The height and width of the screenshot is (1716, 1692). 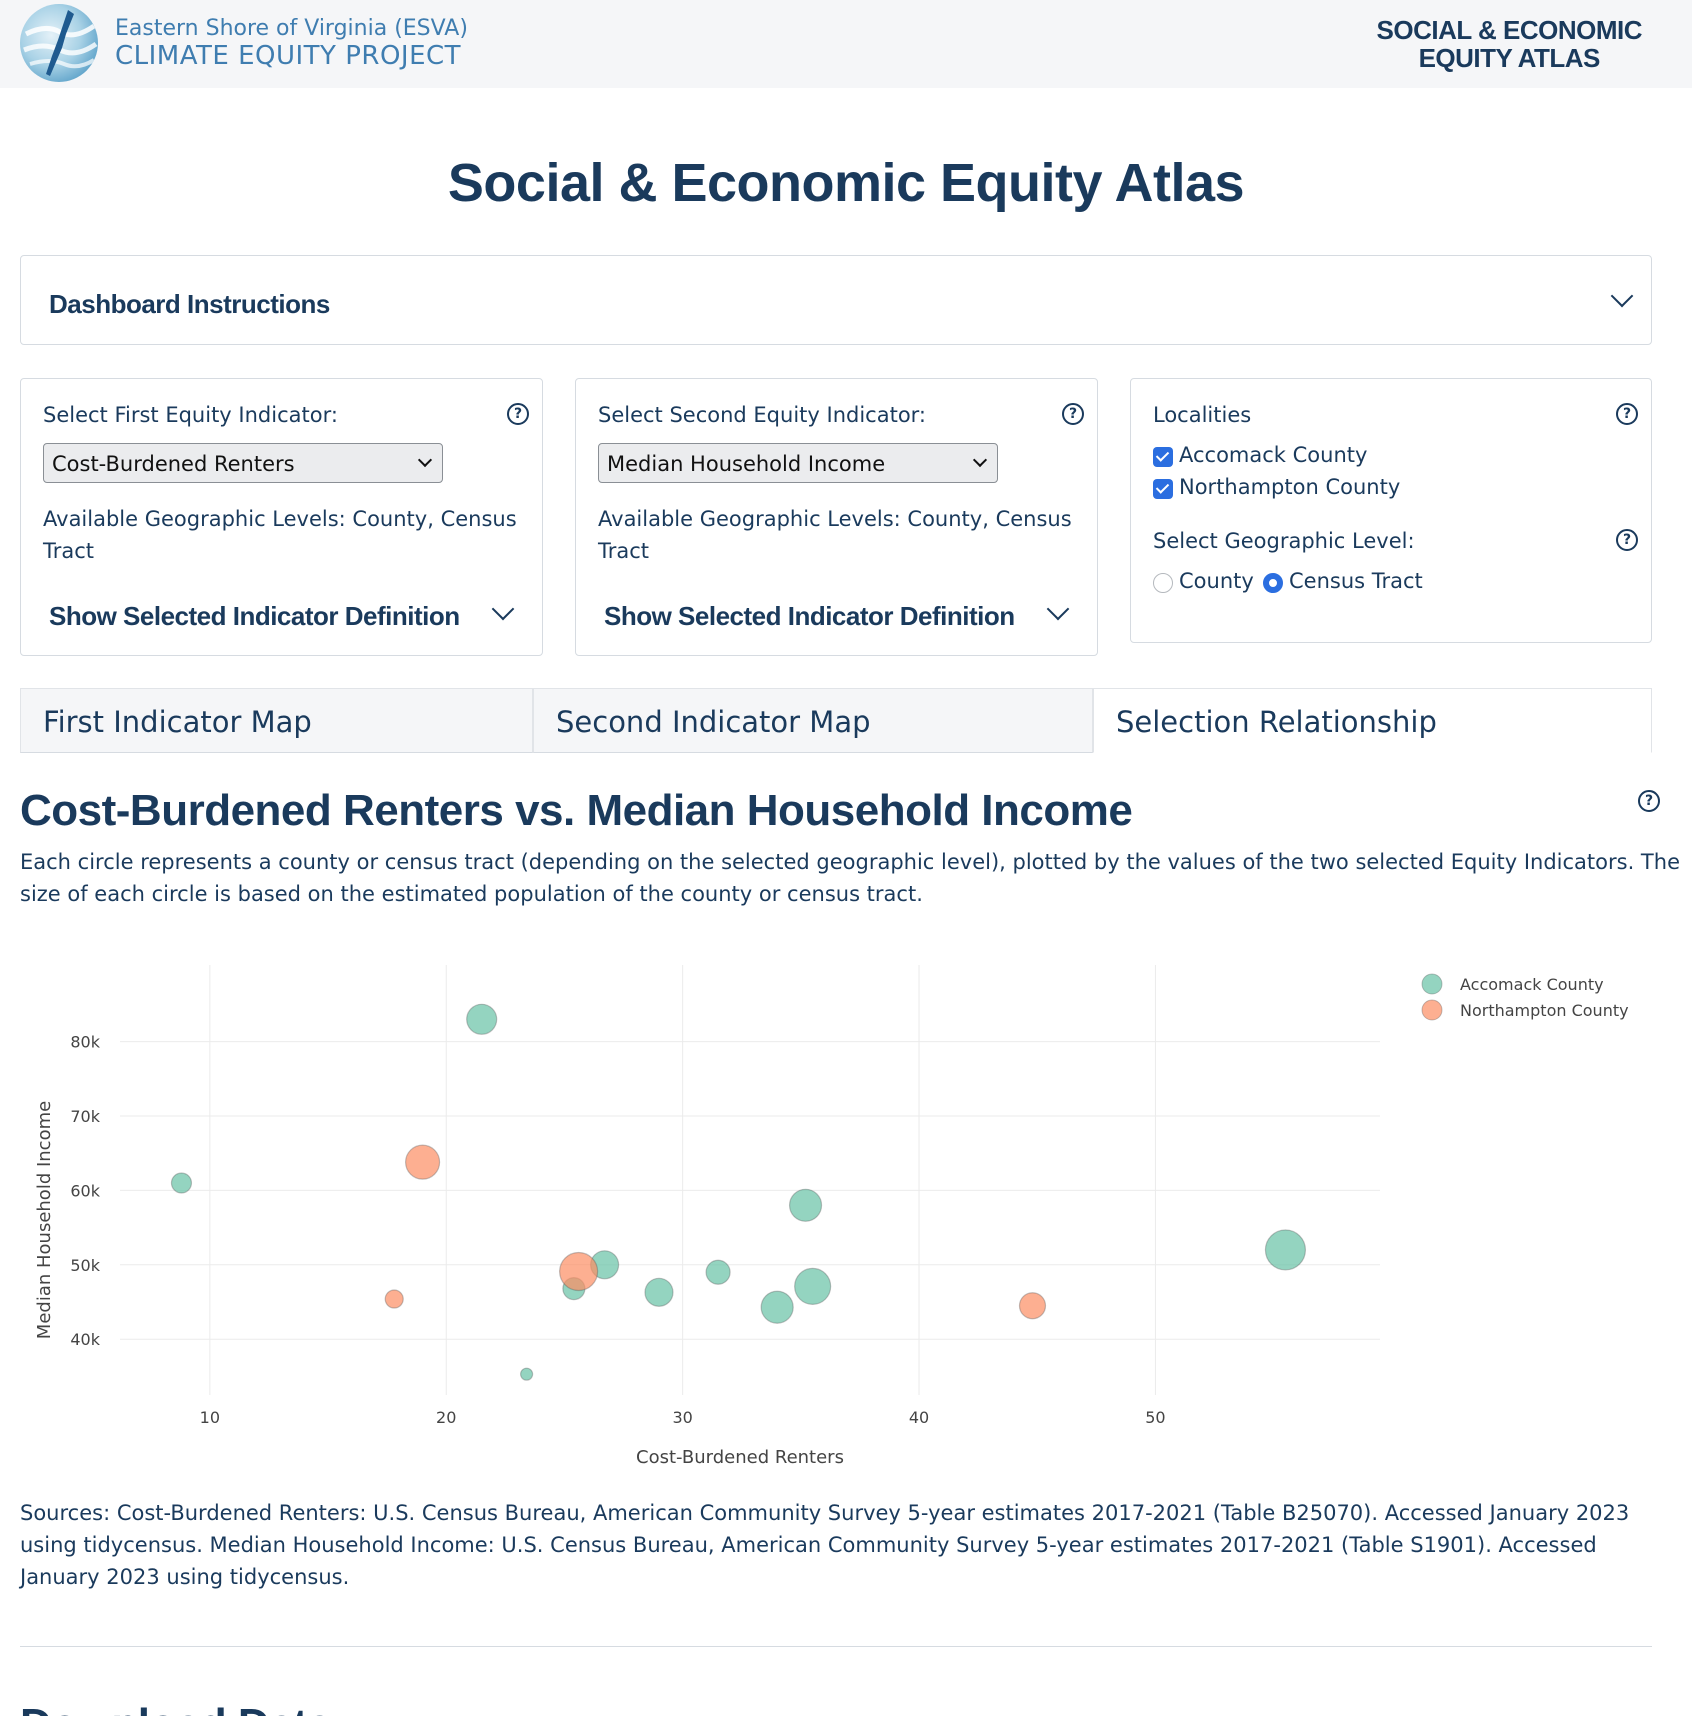 What do you see at coordinates (189, 304) in the screenshot?
I see `dashboard-instructions-label: Dashboard Instructions` at bounding box center [189, 304].